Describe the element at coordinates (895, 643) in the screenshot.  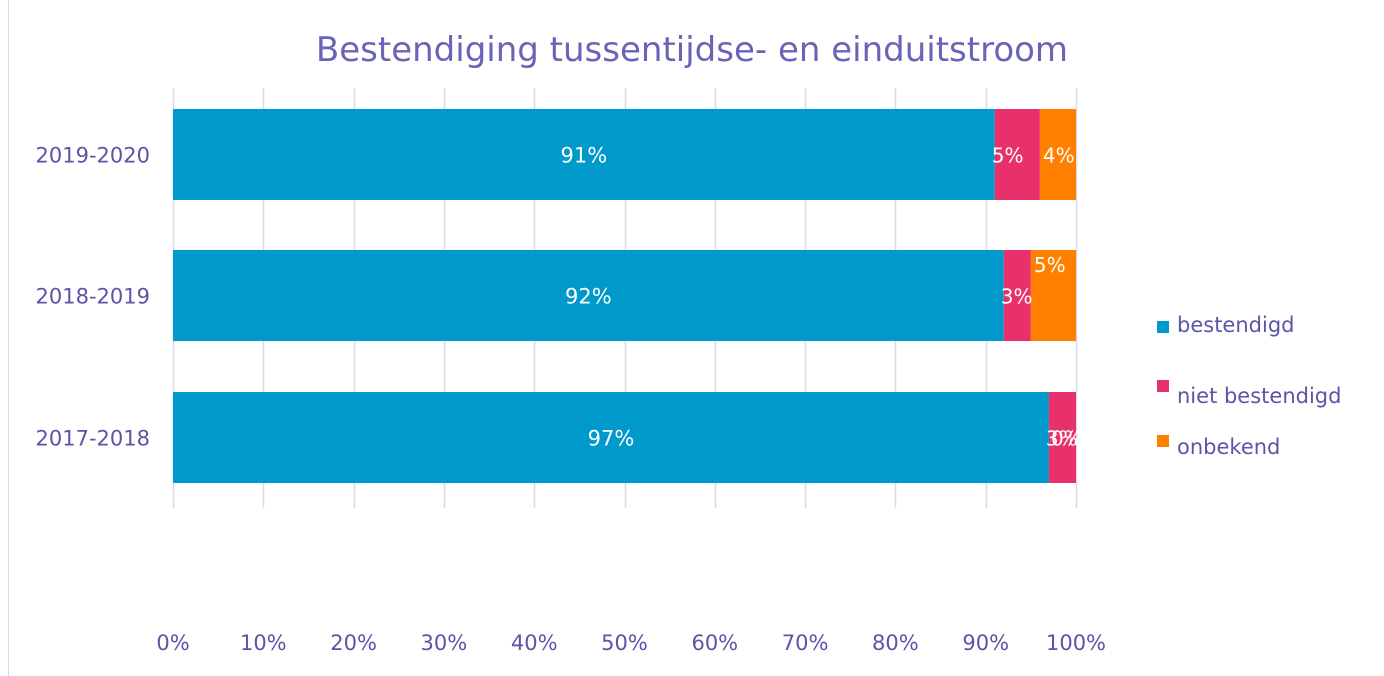
I see `x-tick-label: 80%` at that location.